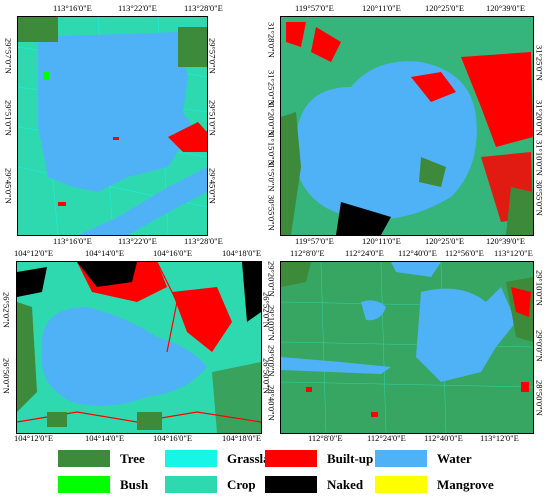 The height and width of the screenshot is (502, 550). I want to click on x-tick-bottom: 113°16'0"E, so click(72, 241).